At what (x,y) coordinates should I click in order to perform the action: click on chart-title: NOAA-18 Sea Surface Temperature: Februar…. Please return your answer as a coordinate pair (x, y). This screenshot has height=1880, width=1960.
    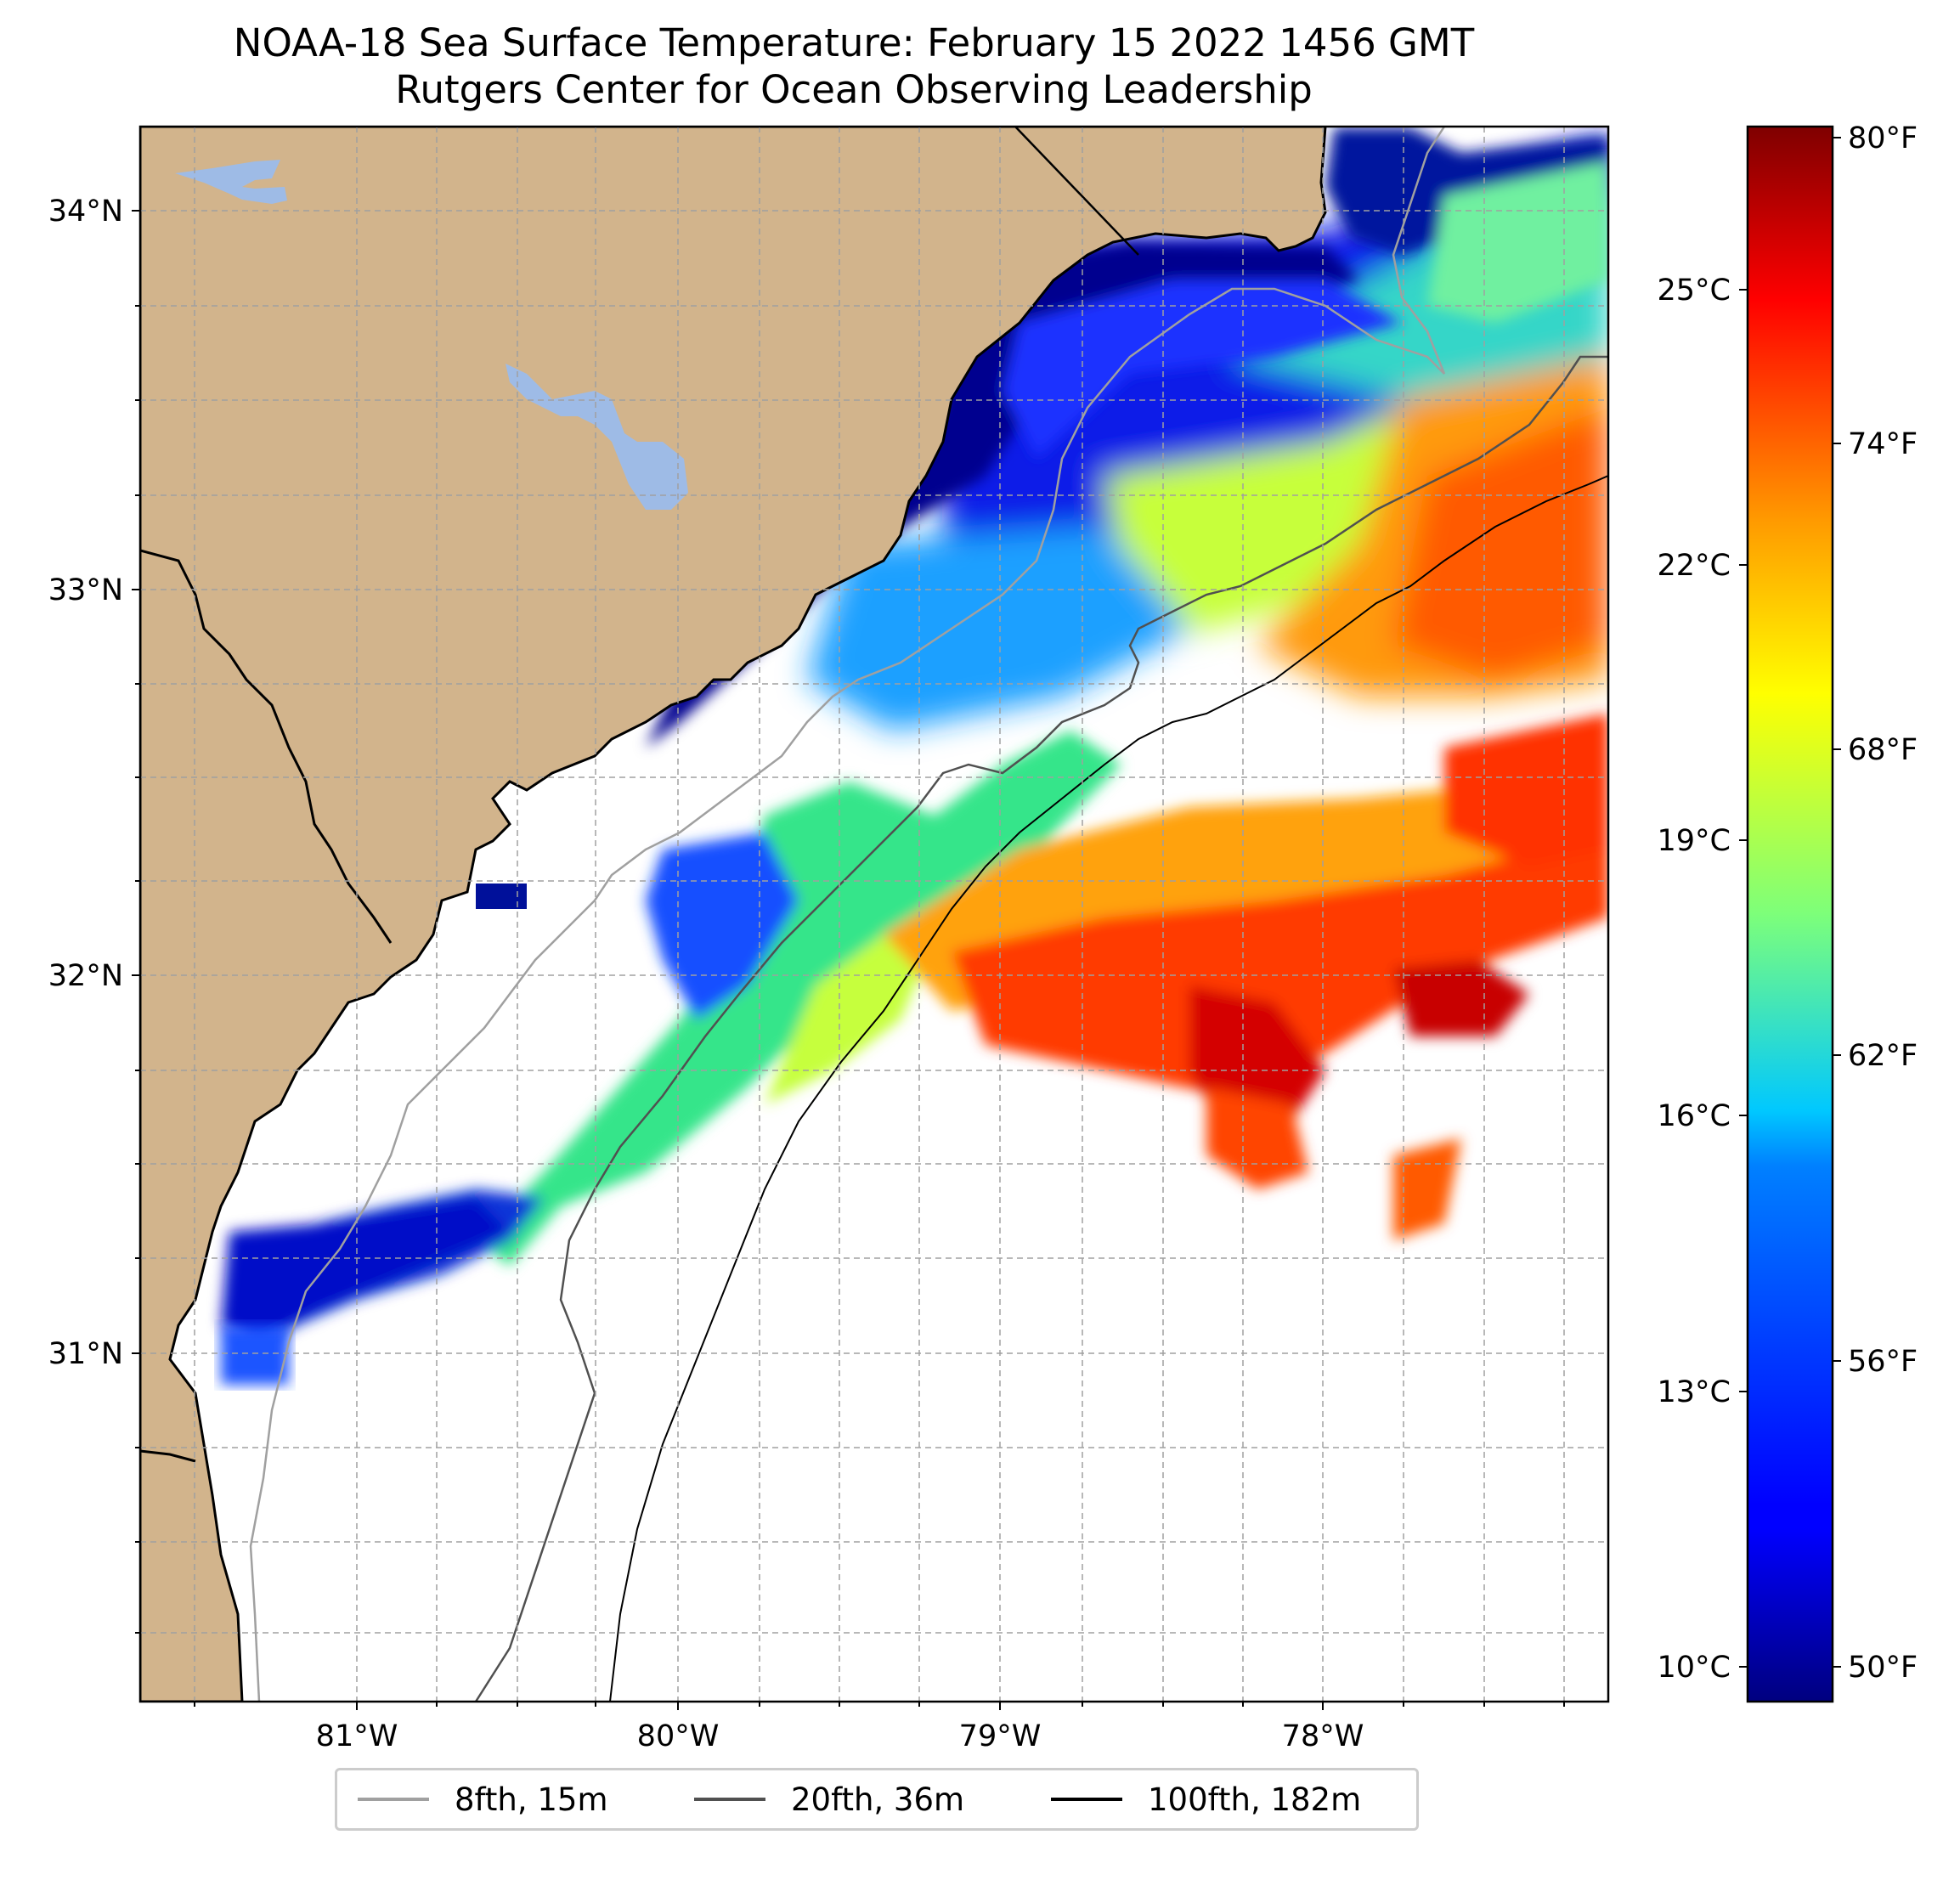
    Looking at the image, I should click on (854, 42).